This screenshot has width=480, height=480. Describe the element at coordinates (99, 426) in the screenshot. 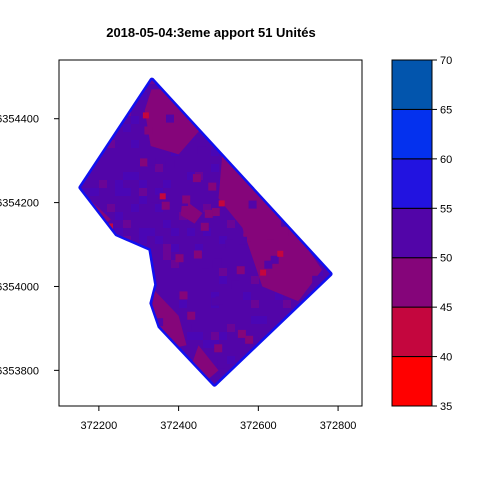

I see `x-tick-label: 372200` at that location.